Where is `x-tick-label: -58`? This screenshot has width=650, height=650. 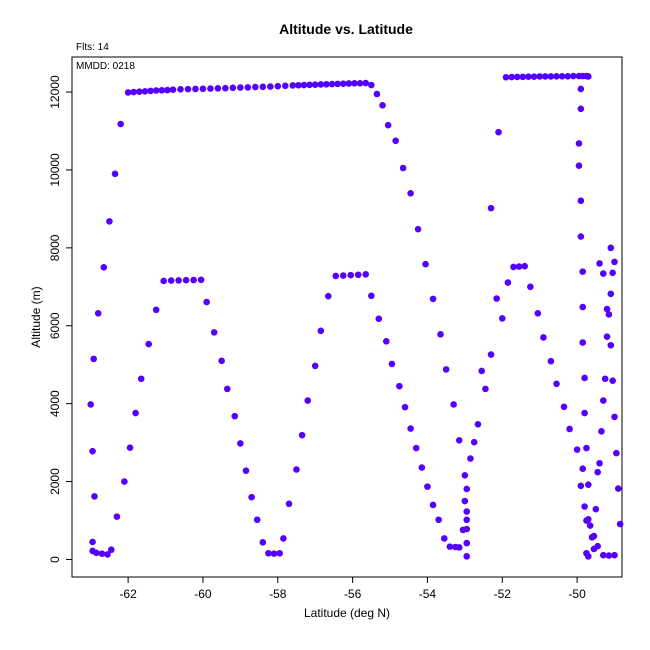 x-tick-label: -58 is located at coordinates (278, 594).